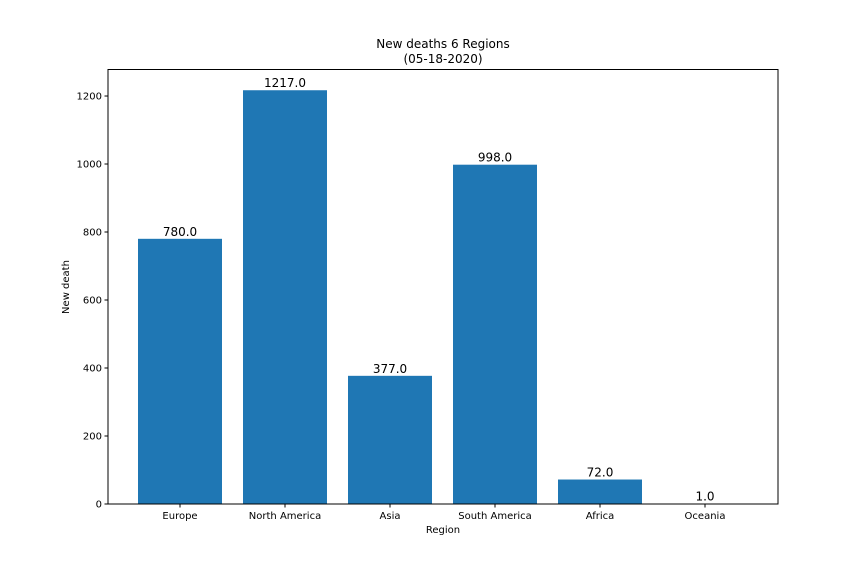 This screenshot has height=576, width=864. Describe the element at coordinates (495, 158) in the screenshot. I see `data-label-south-america: 998.0` at that location.